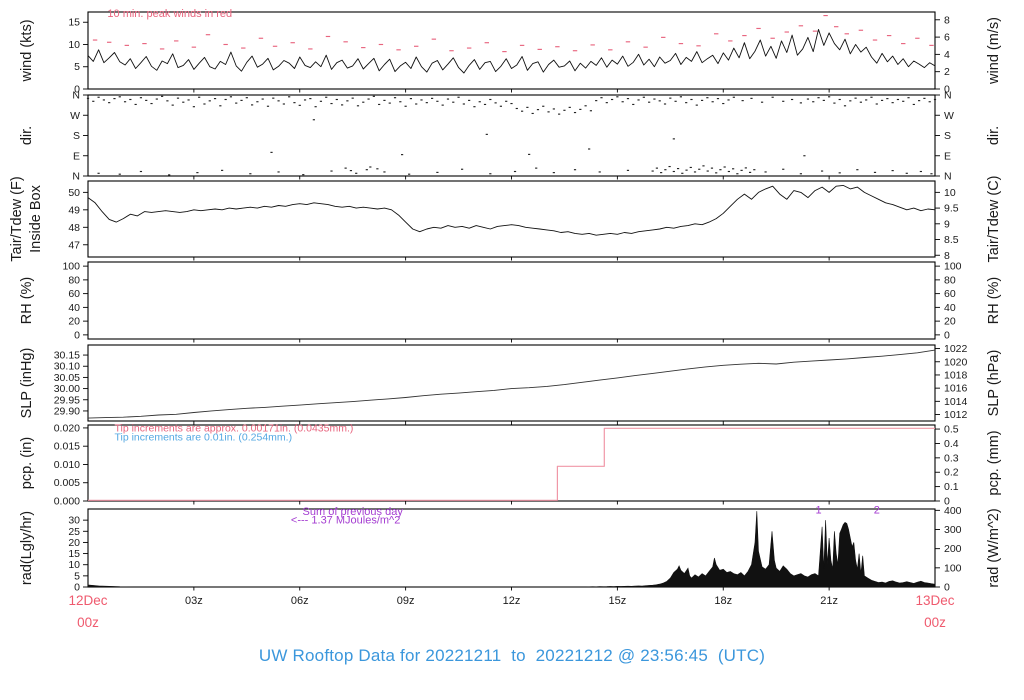 This screenshot has height=700, width=1024. What do you see at coordinates (67, 465) in the screenshot?
I see `left-tick-label: 0.010` at bounding box center [67, 465].